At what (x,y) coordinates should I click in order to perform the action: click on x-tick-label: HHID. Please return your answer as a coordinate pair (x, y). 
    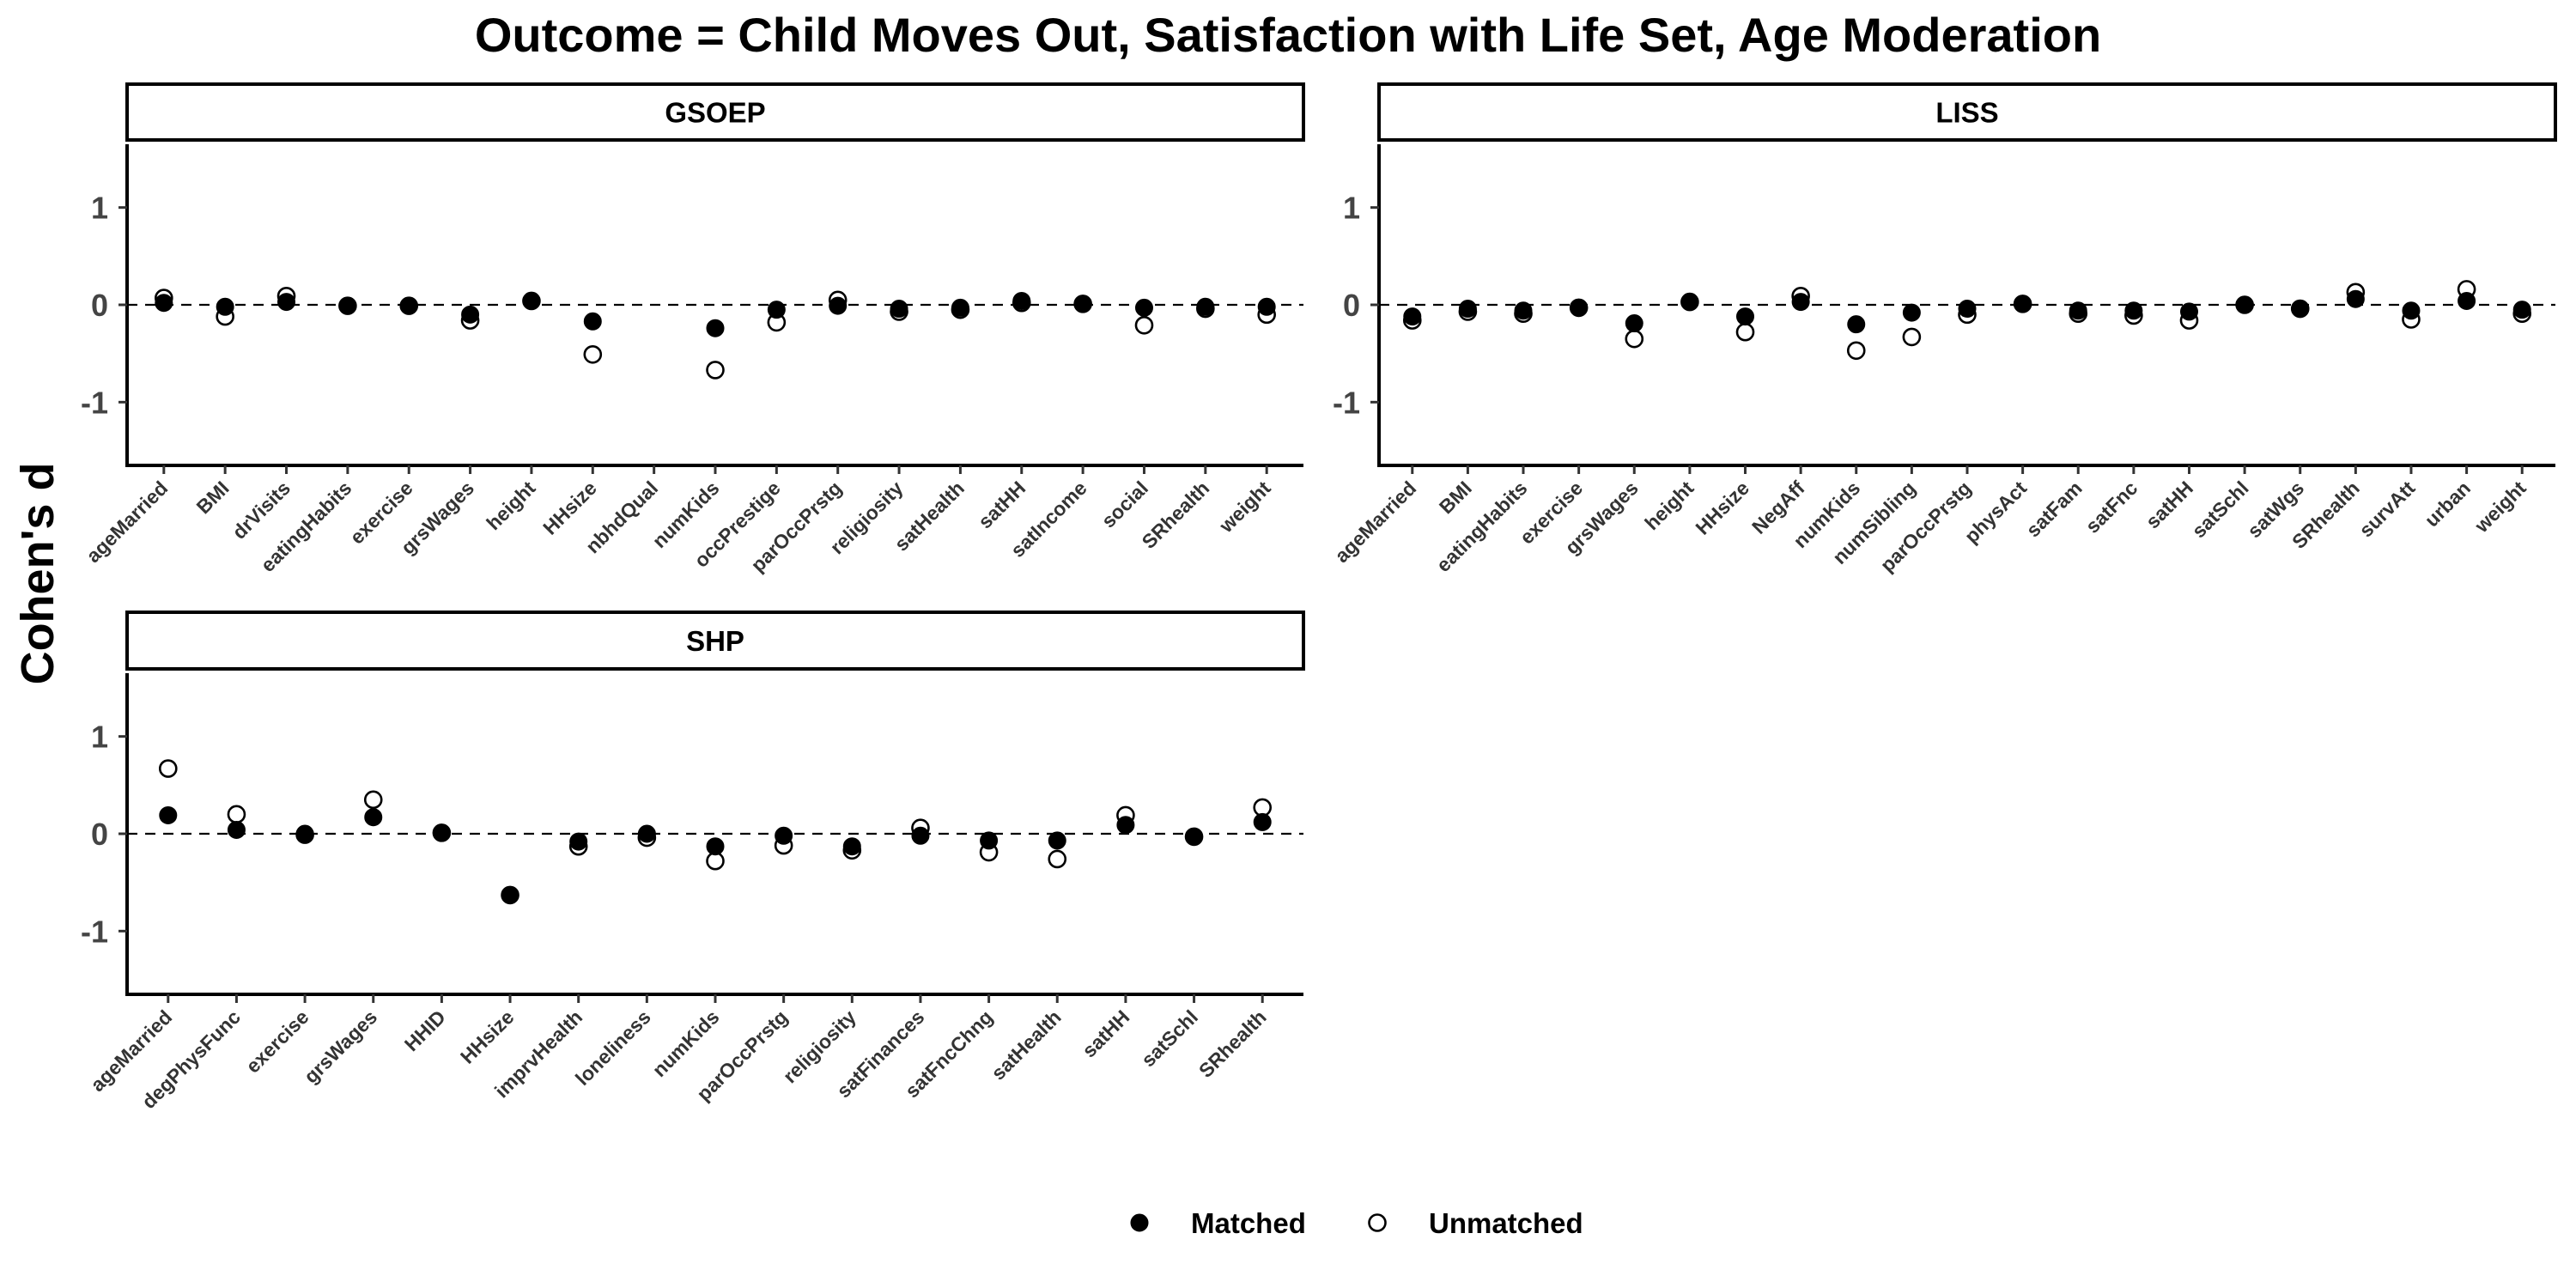
    Looking at the image, I should click on (425, 1030).